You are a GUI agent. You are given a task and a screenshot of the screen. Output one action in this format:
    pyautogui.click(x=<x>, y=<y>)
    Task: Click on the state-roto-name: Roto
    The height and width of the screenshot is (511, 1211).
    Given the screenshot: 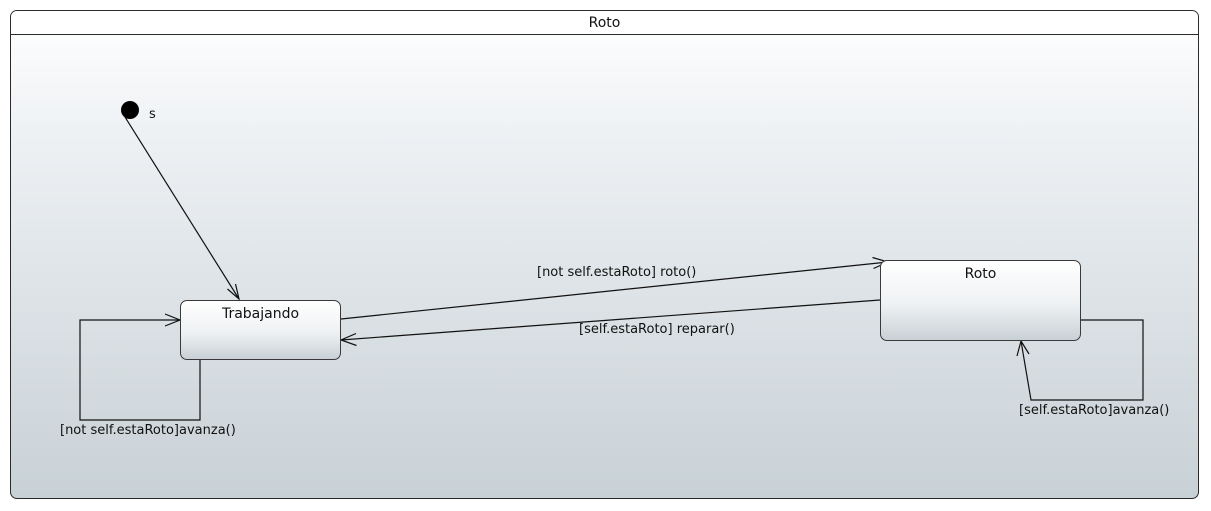 What is the action you would take?
    pyautogui.click(x=980, y=274)
    